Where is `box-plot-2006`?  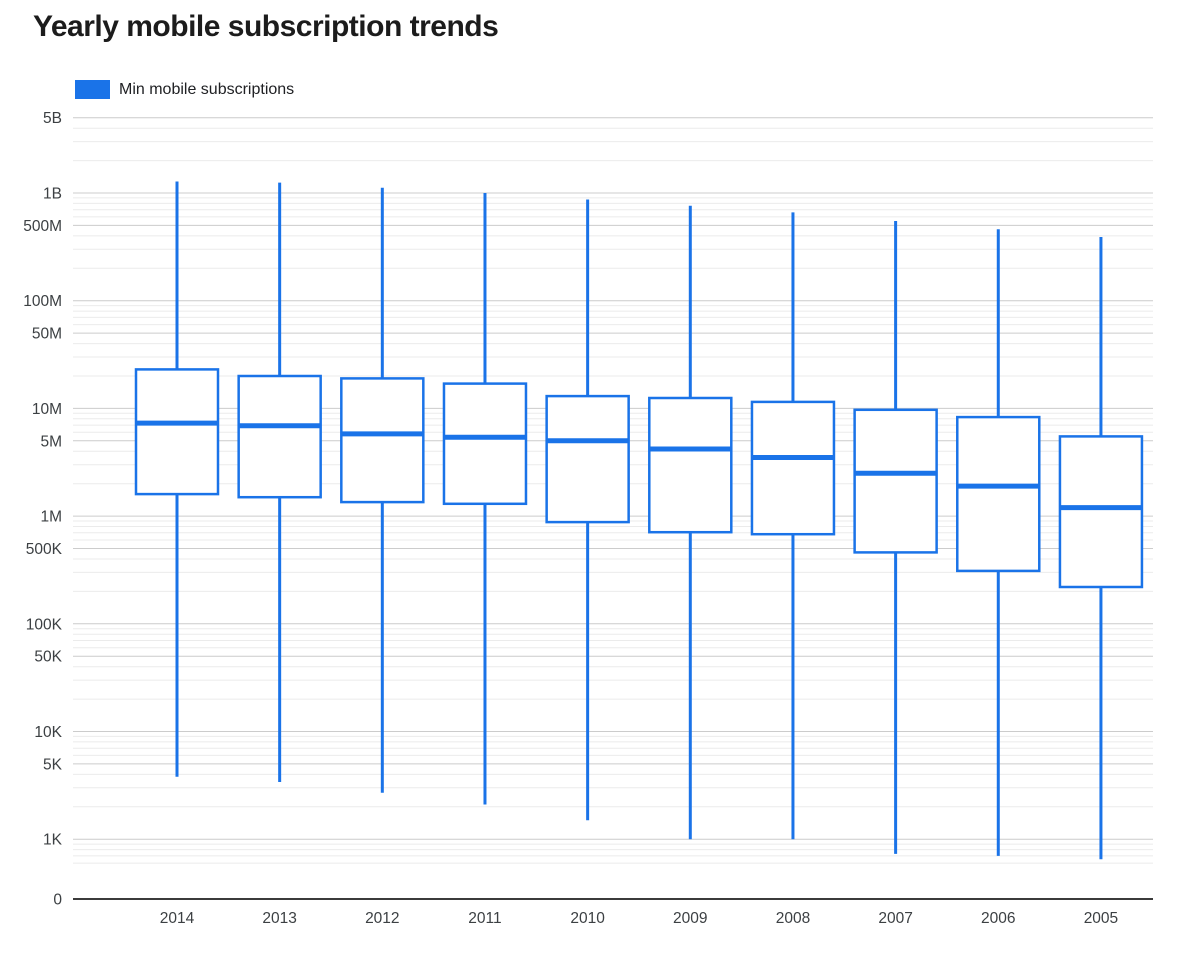 box-plot-2006 is located at coordinates (998, 542).